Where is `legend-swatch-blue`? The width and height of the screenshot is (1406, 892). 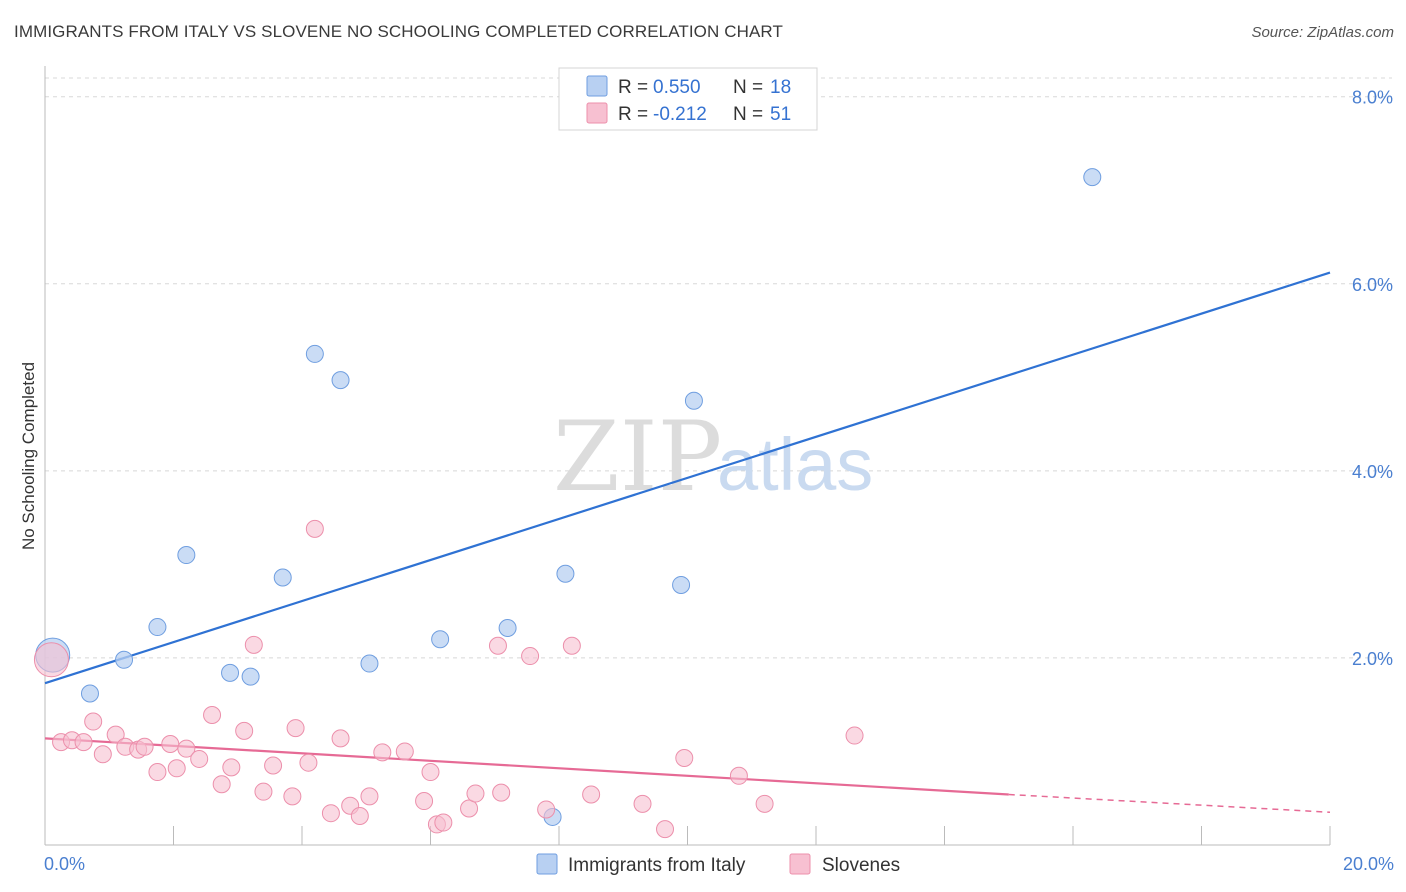 legend-swatch-blue is located at coordinates (597, 86).